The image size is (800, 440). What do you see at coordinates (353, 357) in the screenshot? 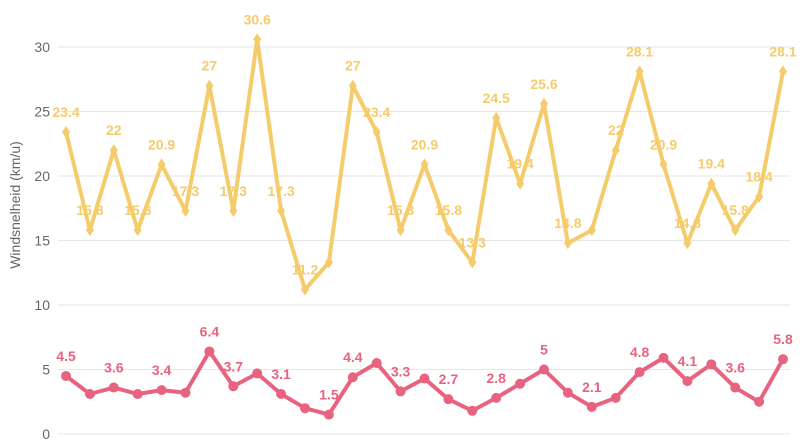
I see `data-label: 4.4` at bounding box center [353, 357].